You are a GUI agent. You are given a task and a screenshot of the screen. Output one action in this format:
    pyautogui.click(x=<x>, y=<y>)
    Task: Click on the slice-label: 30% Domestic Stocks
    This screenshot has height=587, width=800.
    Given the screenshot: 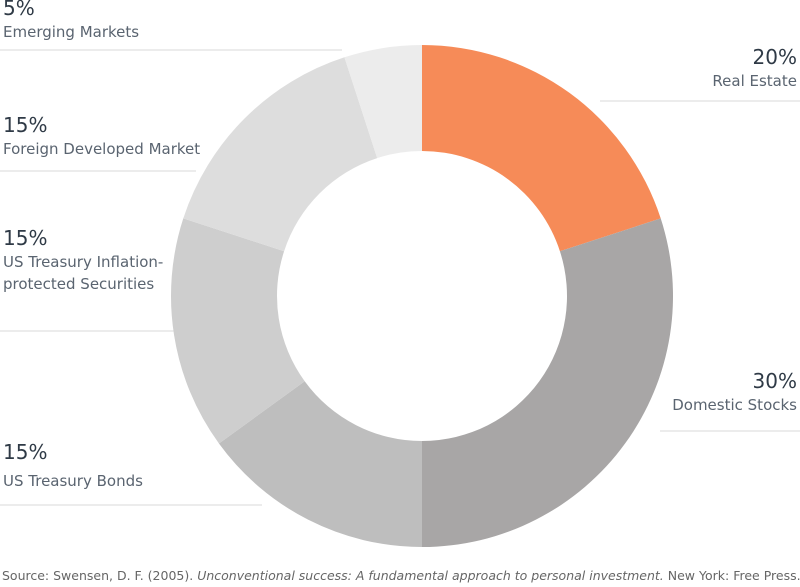 What is the action you would take?
    pyautogui.click(x=734, y=392)
    